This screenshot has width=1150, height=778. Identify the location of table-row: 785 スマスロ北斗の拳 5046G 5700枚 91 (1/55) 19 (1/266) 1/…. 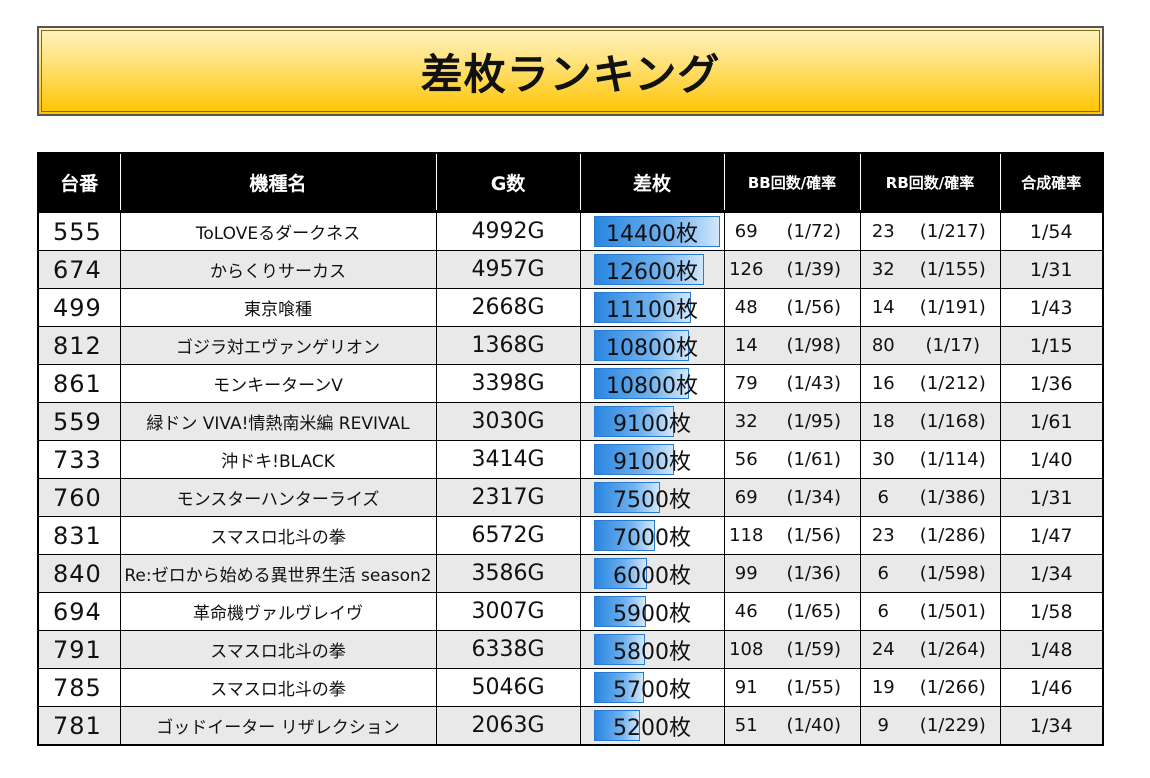
(571, 687).